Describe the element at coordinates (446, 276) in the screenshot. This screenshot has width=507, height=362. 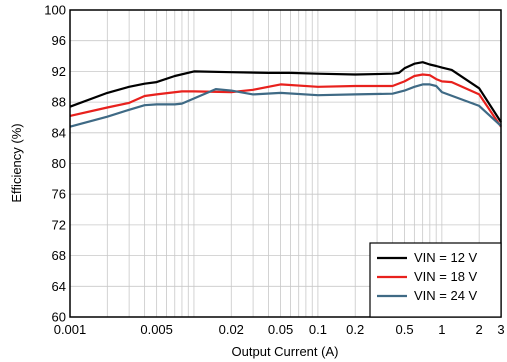
I see `legend-label-2: VIN = 18 V` at that location.